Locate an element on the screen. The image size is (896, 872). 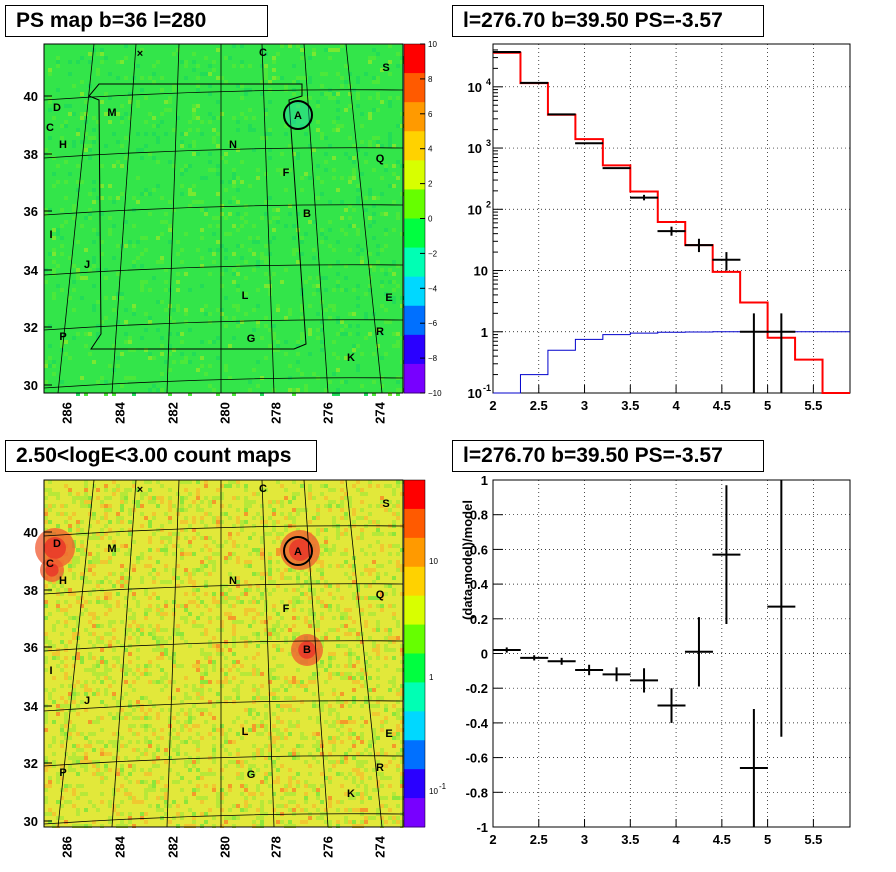
colorbar-segment is located at coordinates (414, 552).